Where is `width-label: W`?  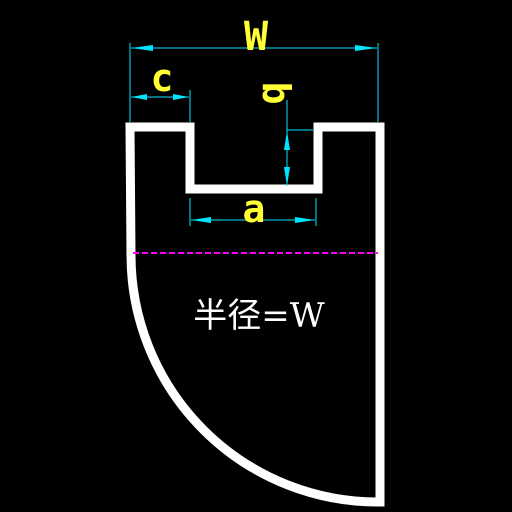
width-label: W is located at coordinates (256, 37).